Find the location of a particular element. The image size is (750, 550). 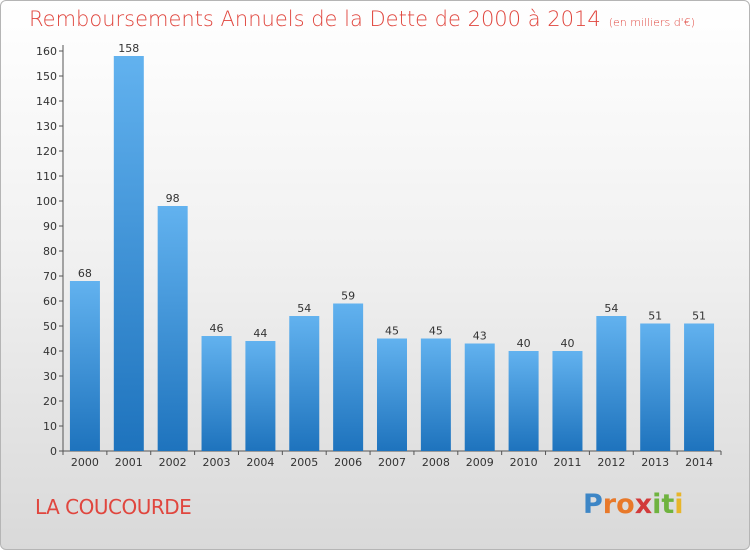

y-tick-label: 90 is located at coordinates (50, 226).